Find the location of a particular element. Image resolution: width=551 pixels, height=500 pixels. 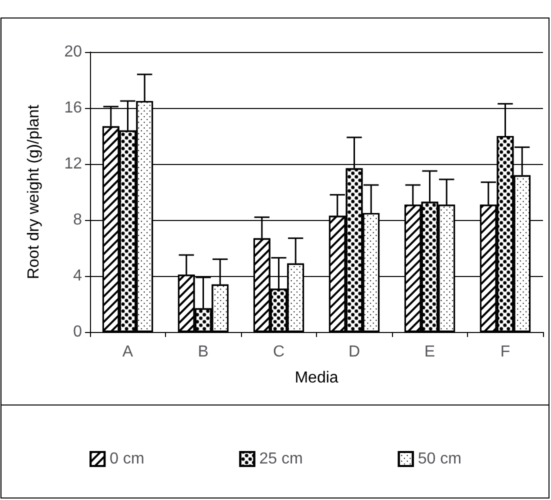

x-tick-label: F is located at coordinates (505, 352).